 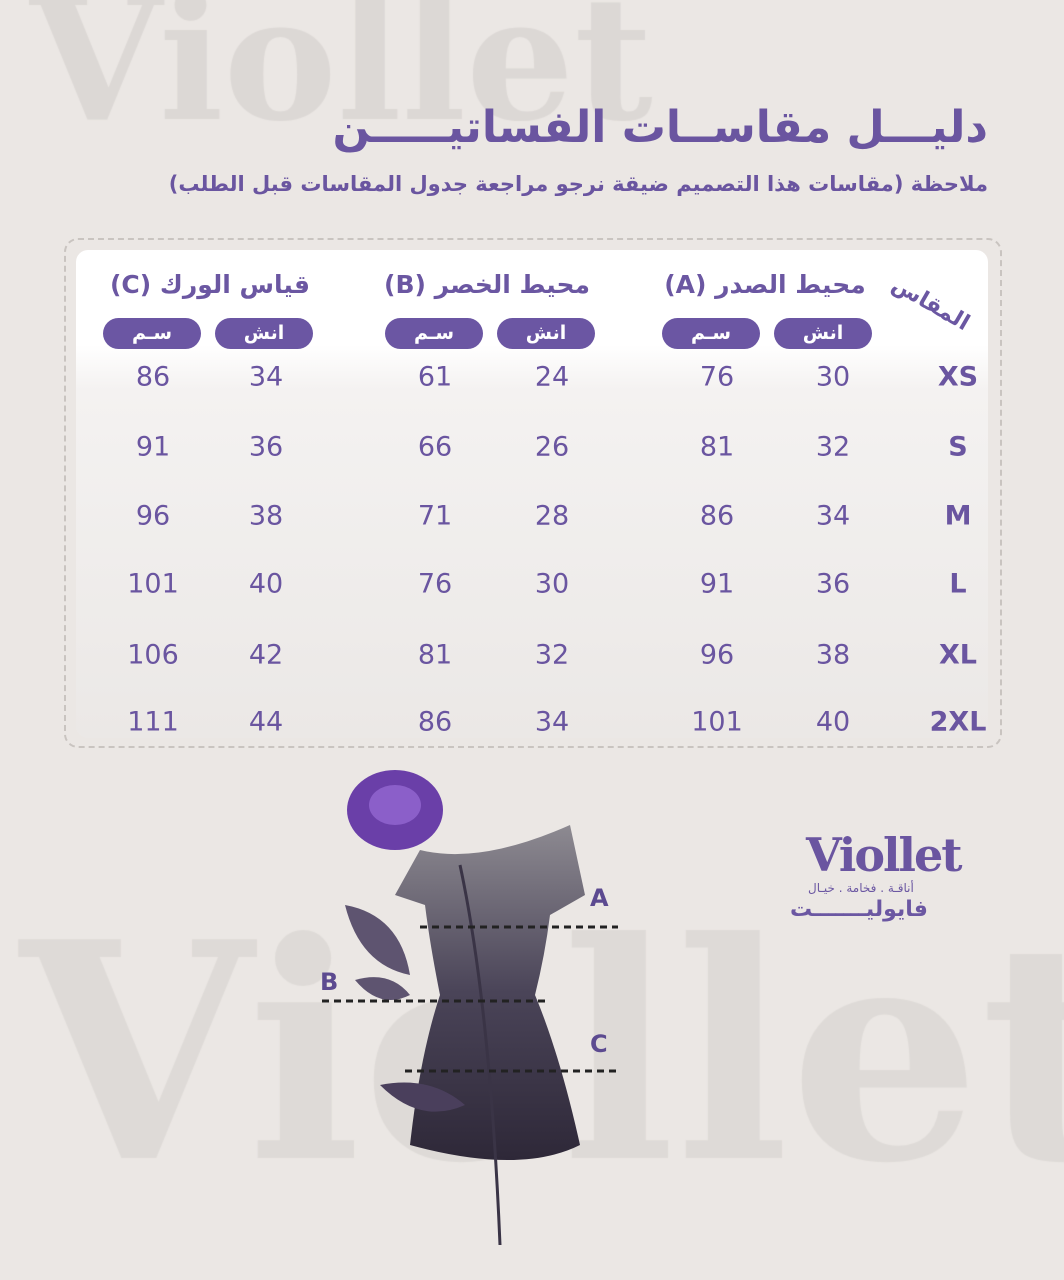 What do you see at coordinates (599, 898) in the screenshot?
I see `label-a: A` at bounding box center [599, 898].